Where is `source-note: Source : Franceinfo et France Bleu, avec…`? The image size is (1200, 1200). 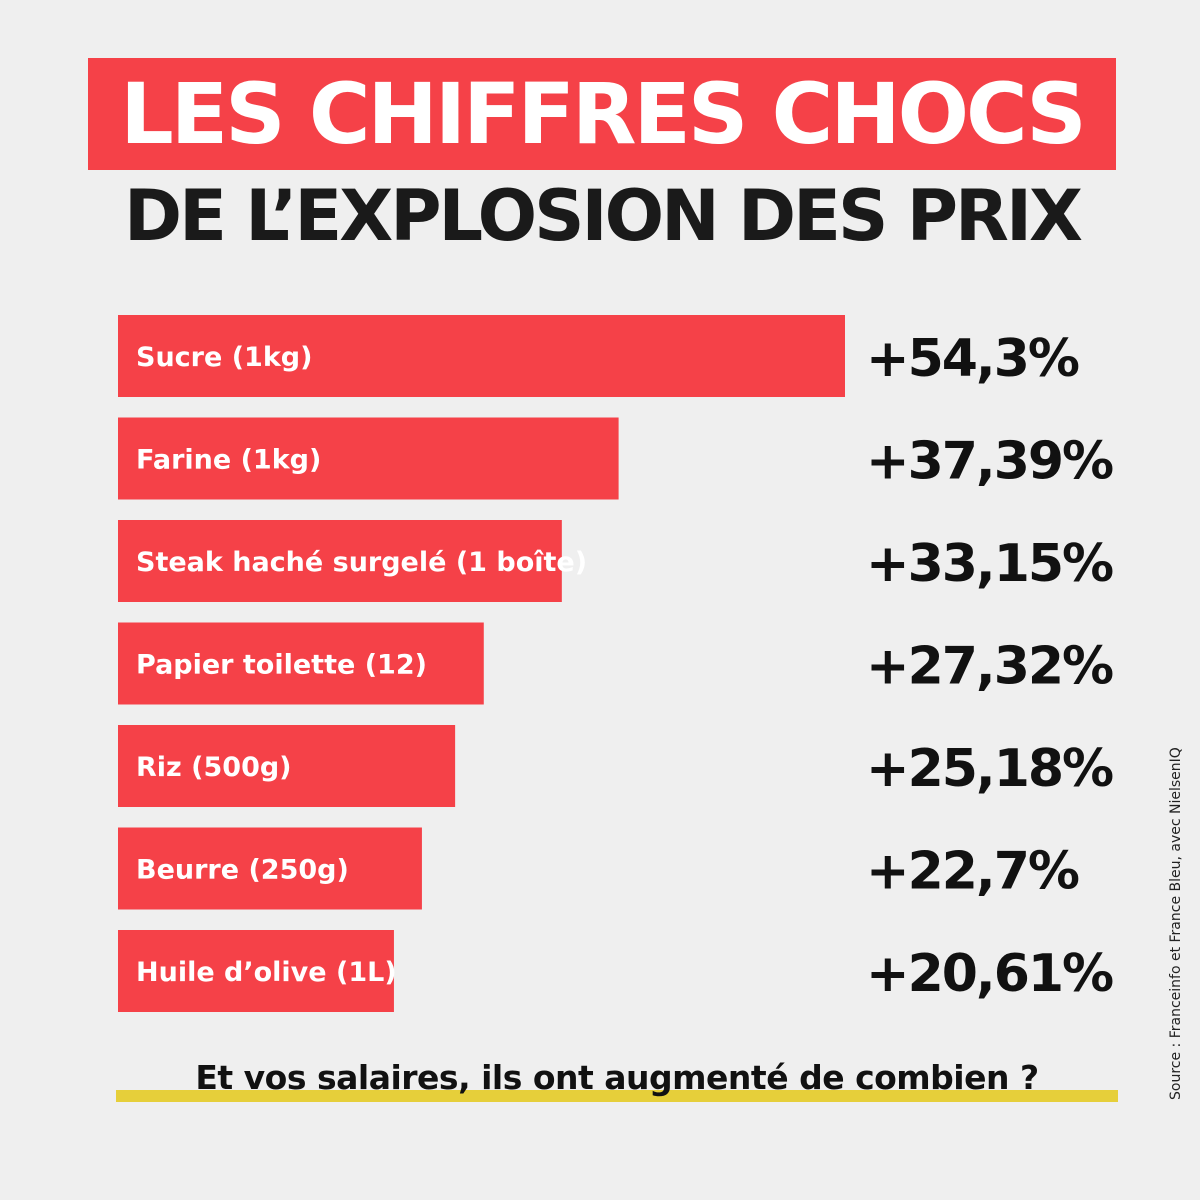
source-note: Source : Franceinfo et France Bleu, avec… is located at coordinates (1176, 923).